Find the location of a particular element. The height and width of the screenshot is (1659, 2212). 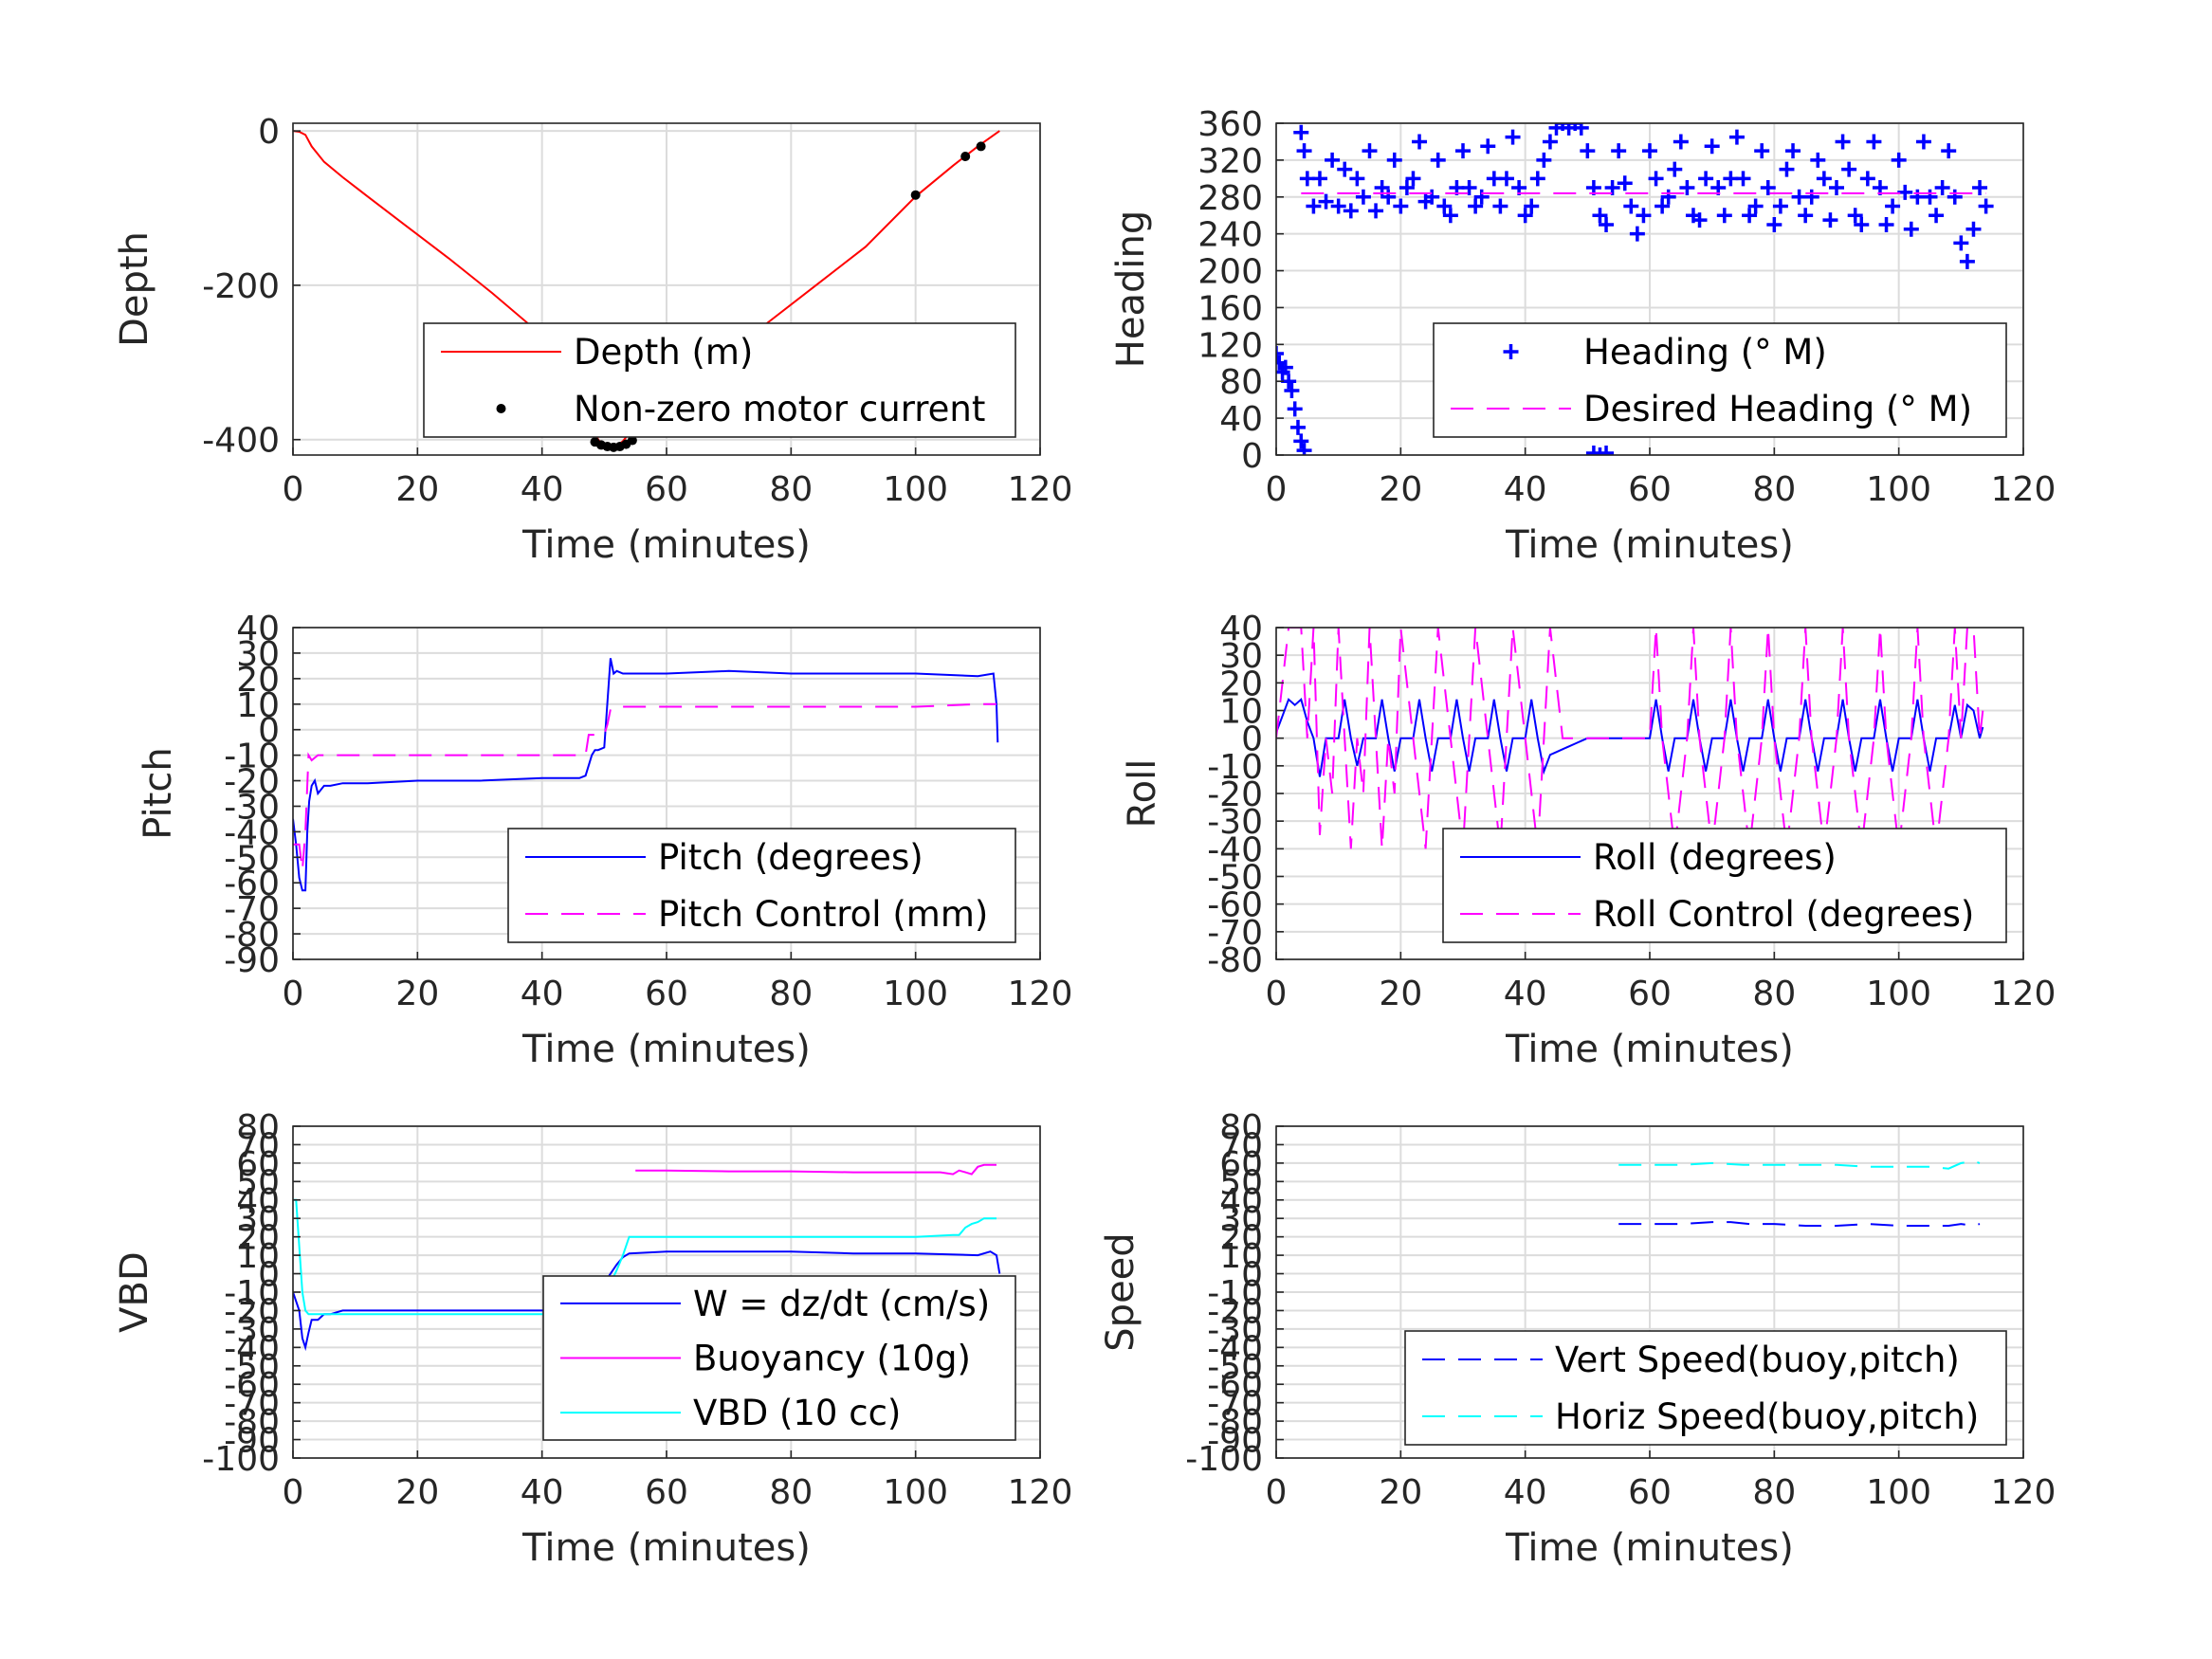

roll-x-tick-label: 20 is located at coordinates (1400, 994).